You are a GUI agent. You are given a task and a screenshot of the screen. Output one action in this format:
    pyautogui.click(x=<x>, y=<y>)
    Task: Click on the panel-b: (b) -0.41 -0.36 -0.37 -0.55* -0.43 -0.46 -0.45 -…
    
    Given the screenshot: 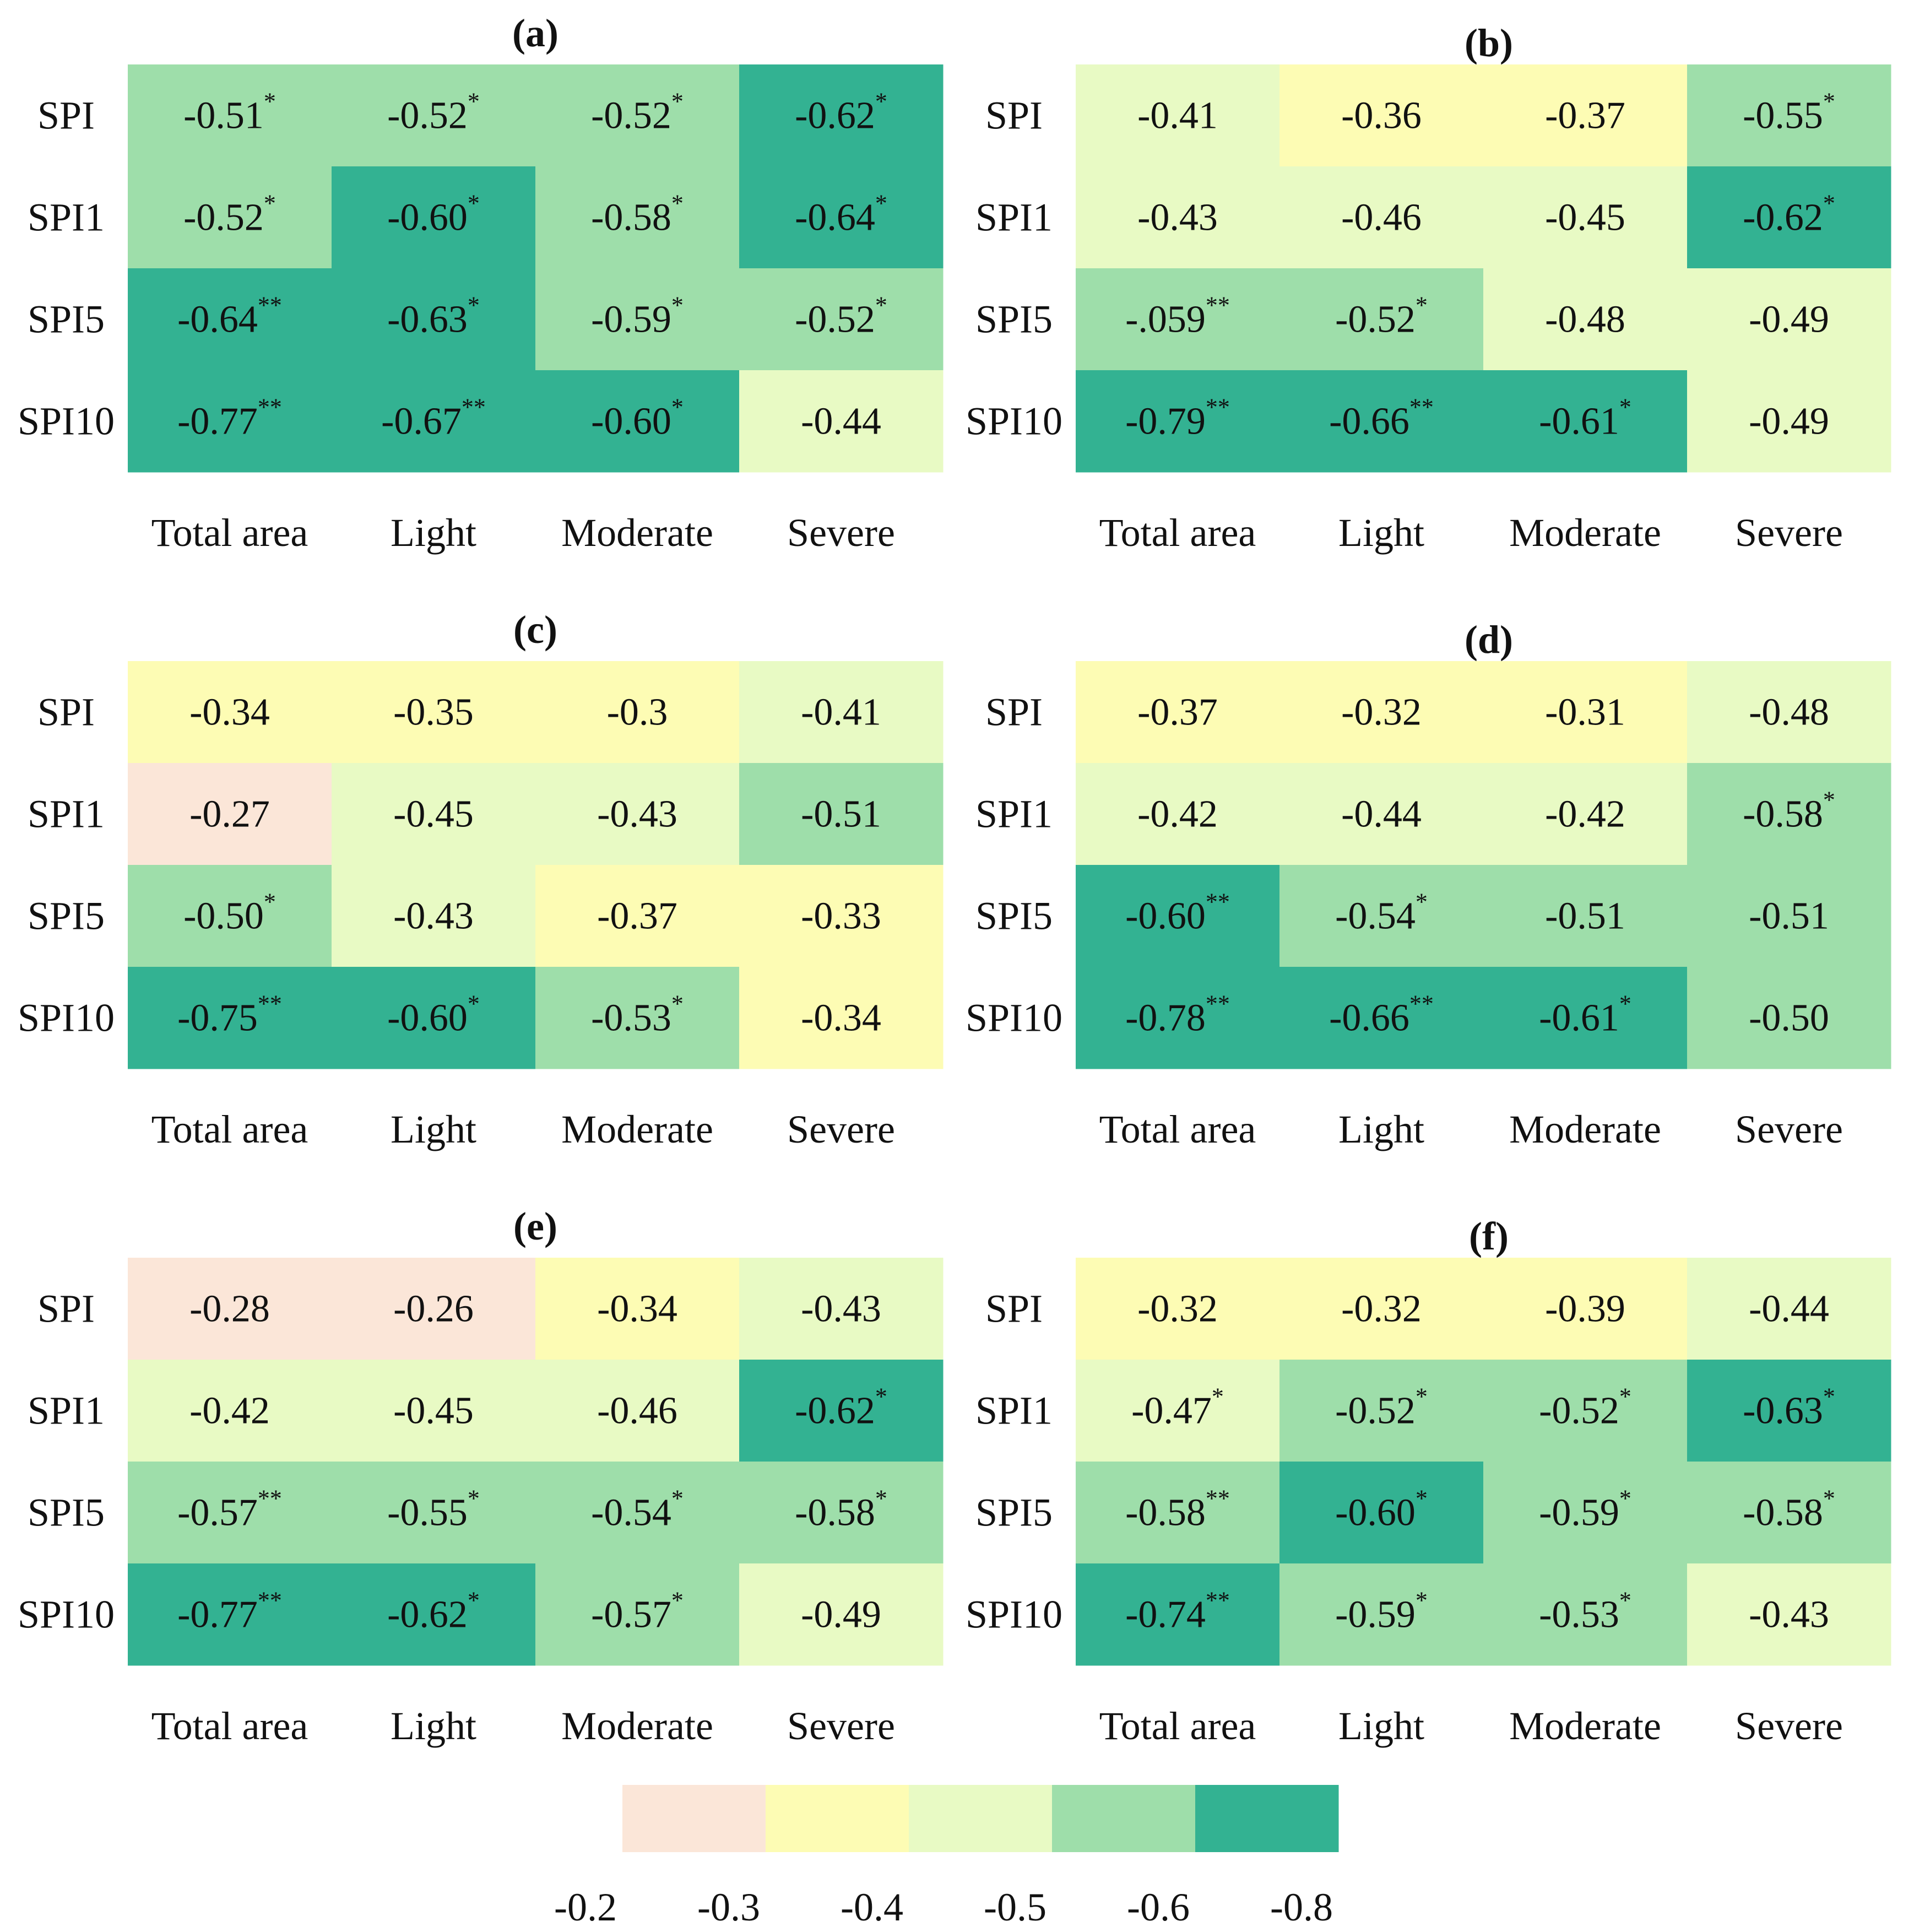 What is the action you would take?
    pyautogui.click(x=1428, y=288)
    